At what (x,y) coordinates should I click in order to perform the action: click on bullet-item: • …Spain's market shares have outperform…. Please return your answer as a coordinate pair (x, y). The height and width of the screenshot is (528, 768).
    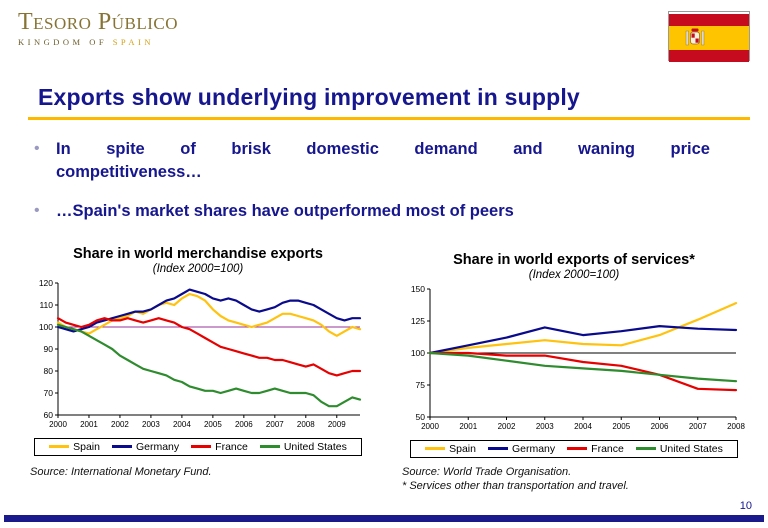
    Looking at the image, I should click on (372, 211).